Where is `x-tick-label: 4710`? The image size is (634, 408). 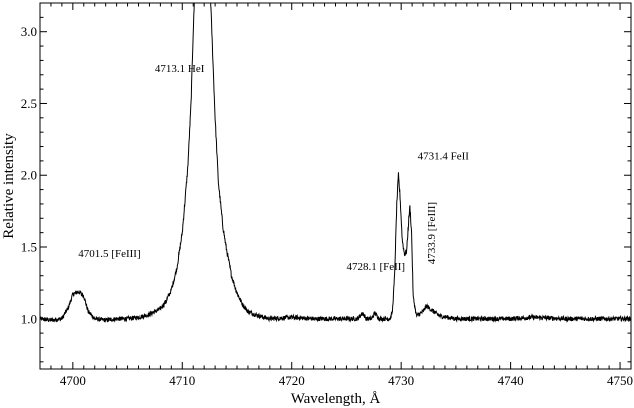
x-tick-label: 4710 is located at coordinates (182, 380).